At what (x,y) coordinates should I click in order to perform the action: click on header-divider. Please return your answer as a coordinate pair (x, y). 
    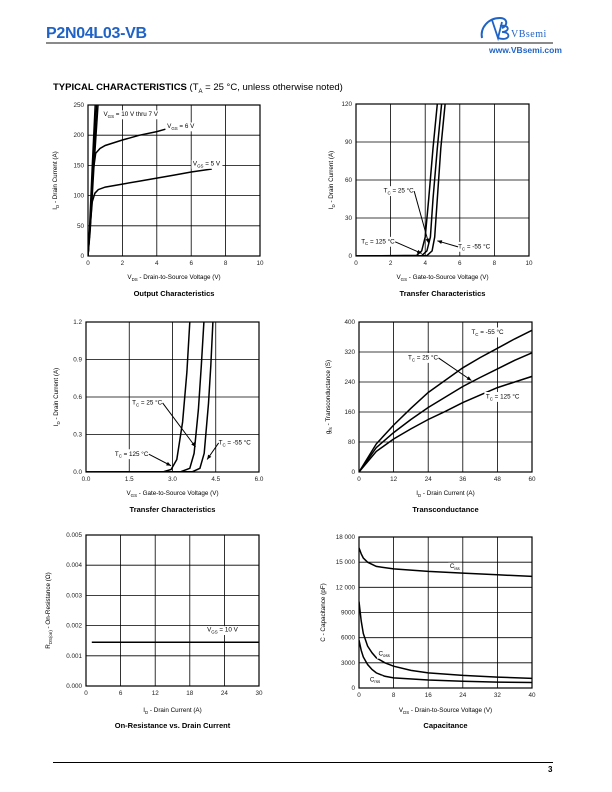
    Looking at the image, I should click on (299, 43).